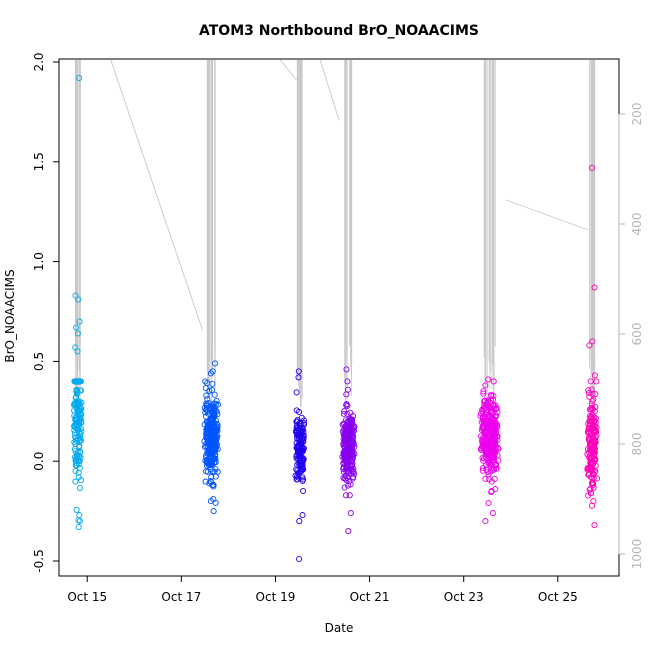 This screenshot has width=650, height=650. Describe the element at coordinates (631, 336) in the screenshot. I see `y2-axis: 200 400 600 800 1000` at that location.